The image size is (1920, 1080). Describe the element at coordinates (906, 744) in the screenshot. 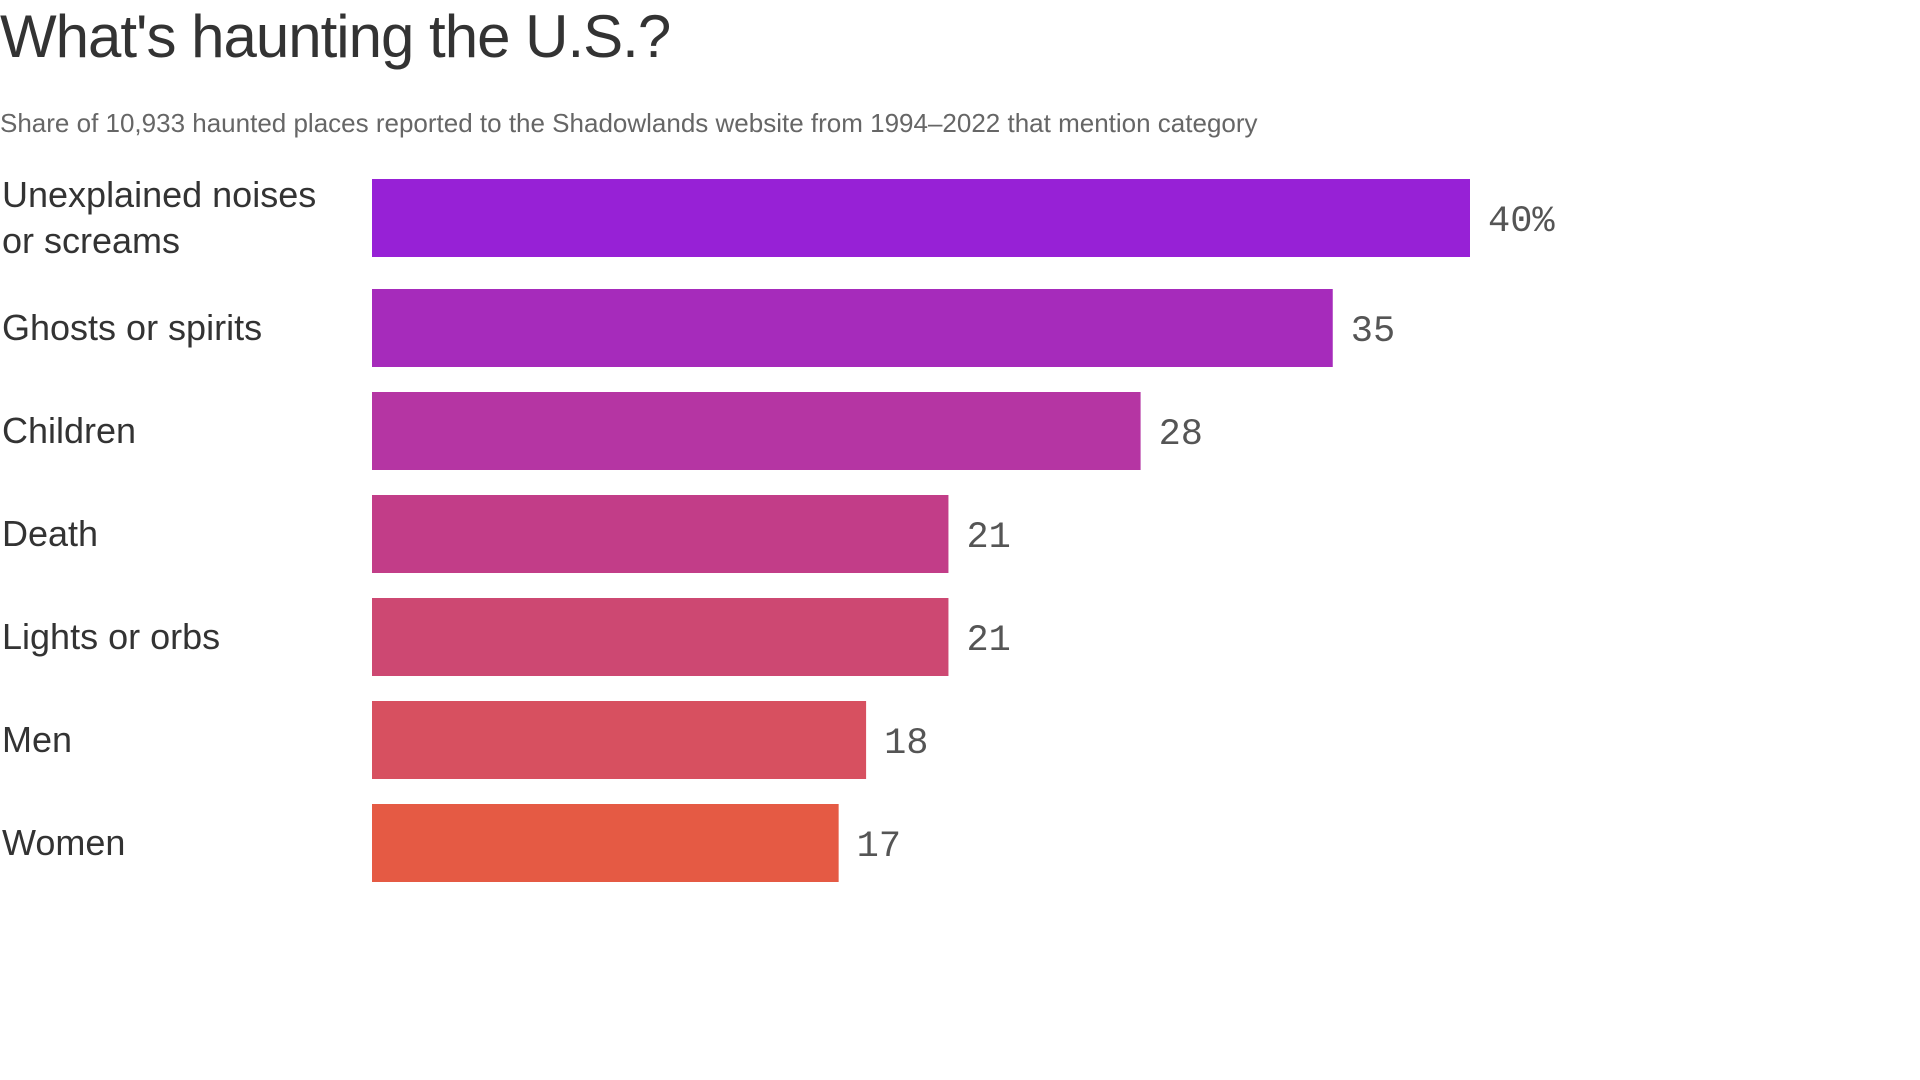

I see `value-label: 18` at that location.